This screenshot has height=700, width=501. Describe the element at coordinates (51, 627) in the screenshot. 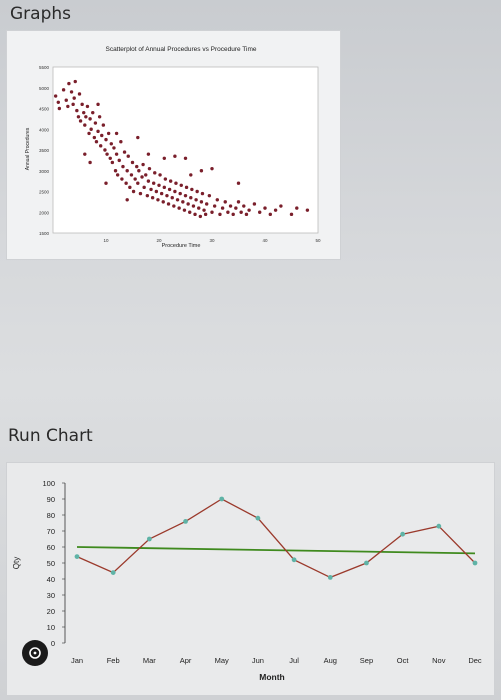

I see `run-y-tick-label: 10` at that location.